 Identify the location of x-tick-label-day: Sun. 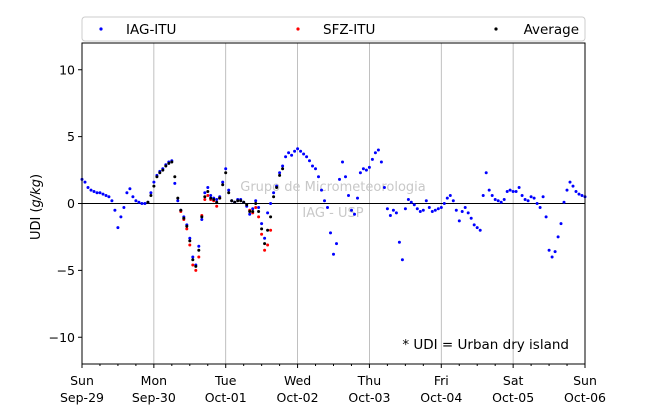
(82, 380).